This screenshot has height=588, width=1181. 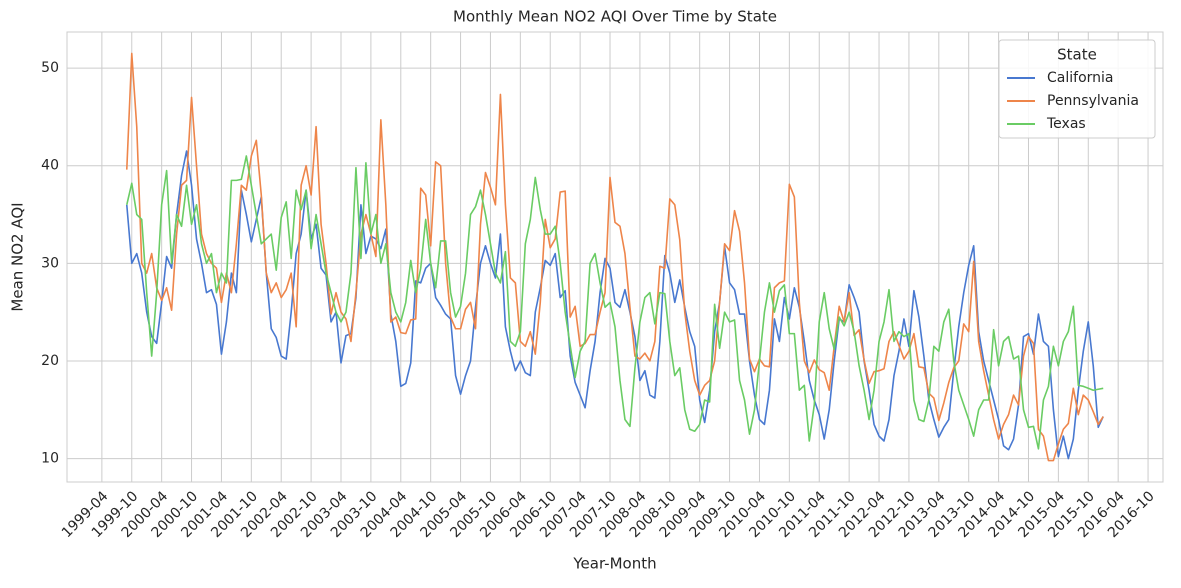 I want to click on y-tick-label: 30, so click(x=50, y=263).